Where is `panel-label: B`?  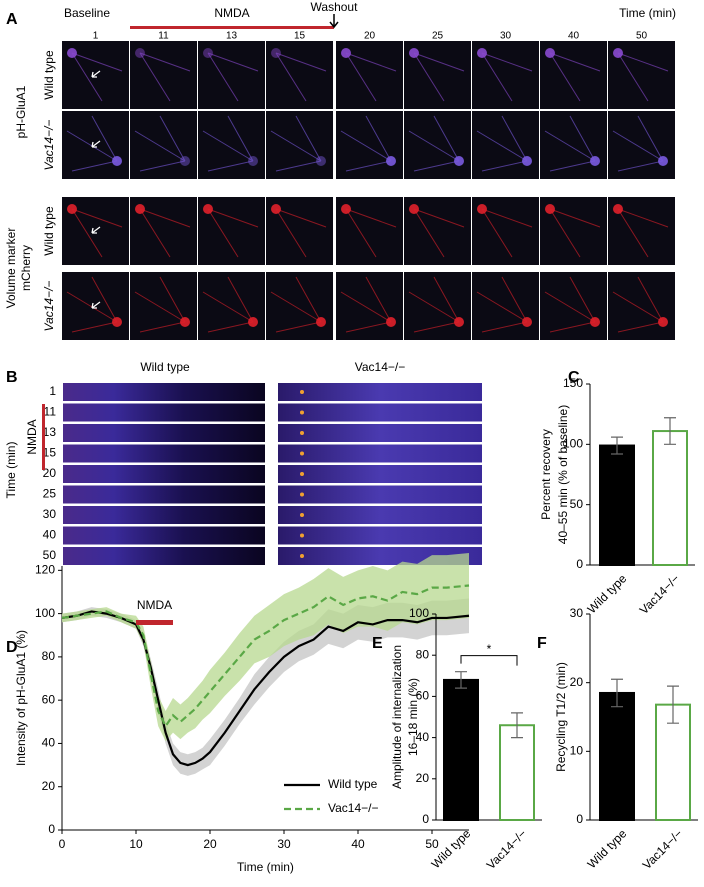
panel-label: B is located at coordinates (12, 377).